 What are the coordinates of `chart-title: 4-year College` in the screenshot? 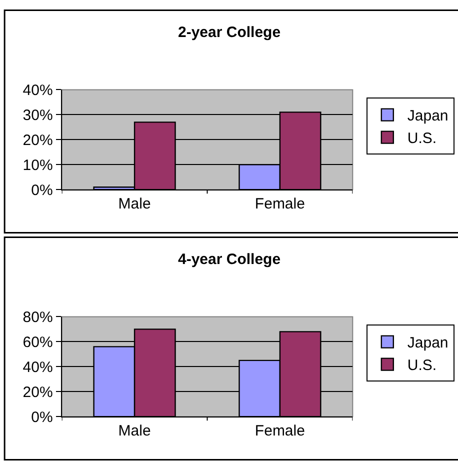 It's located at (229, 259).